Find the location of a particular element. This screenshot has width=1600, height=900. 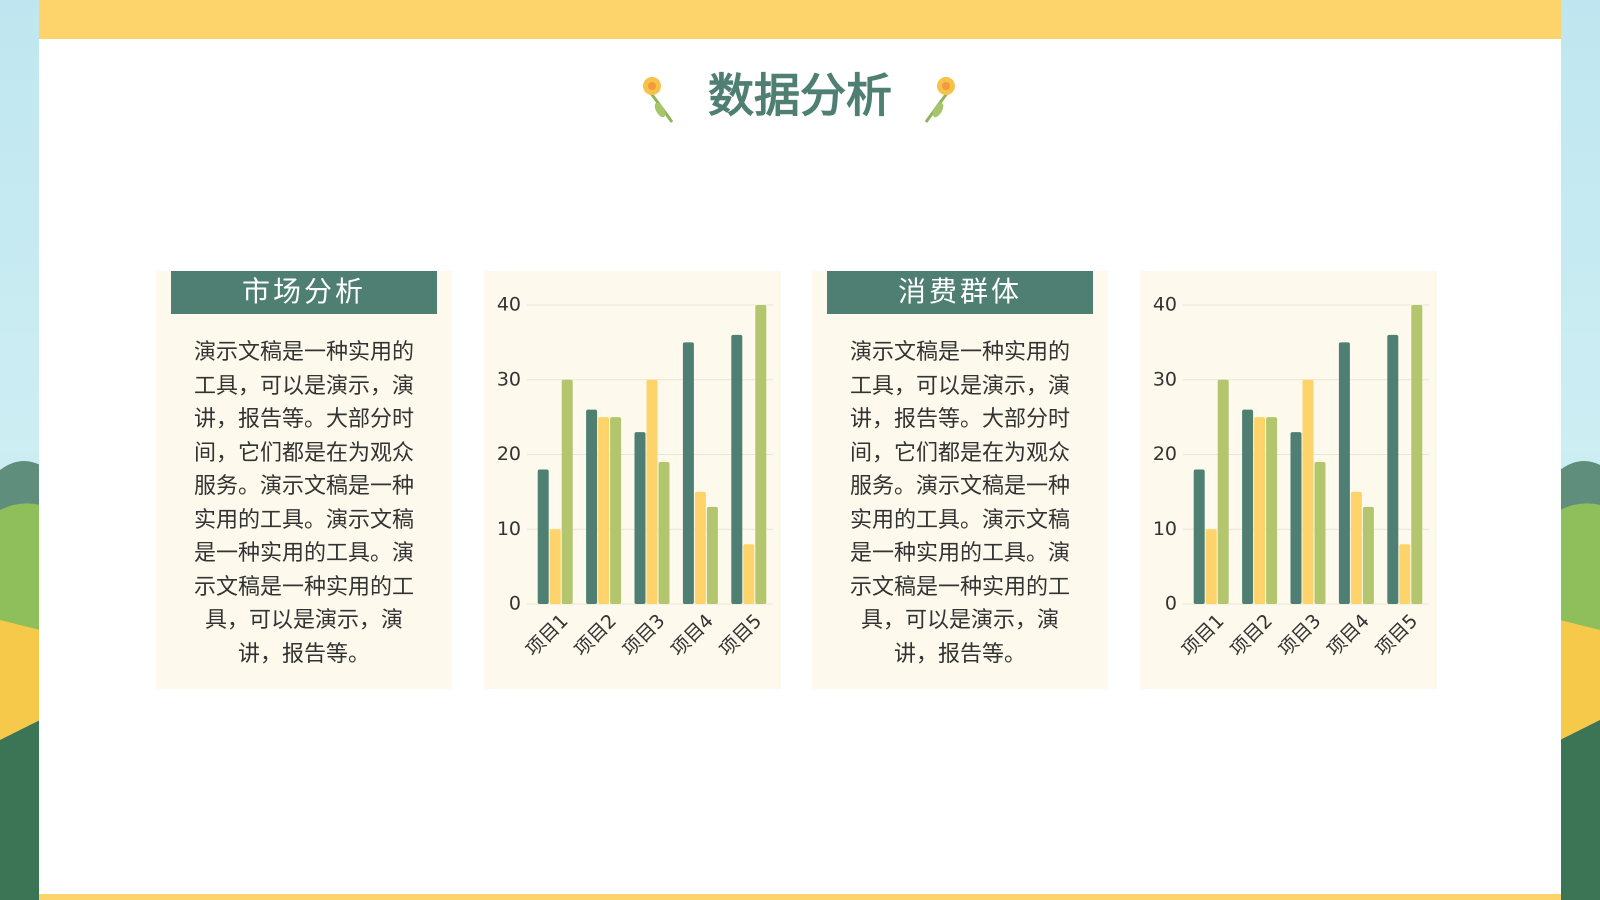

panel-heading: 消费群体 is located at coordinates (960, 291).